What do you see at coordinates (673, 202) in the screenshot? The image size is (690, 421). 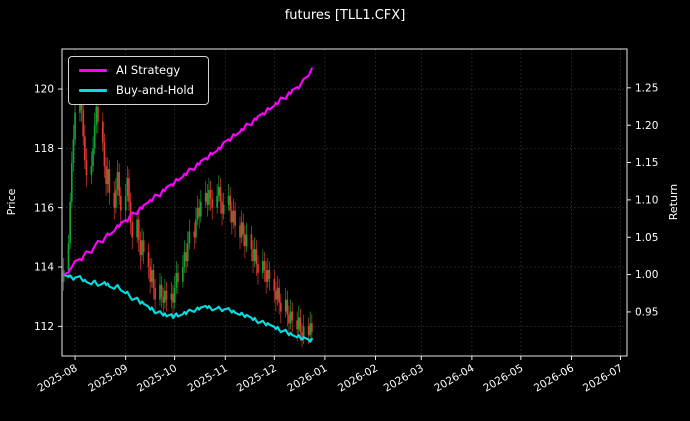 I see `y-axis-label-right: Return` at bounding box center [673, 202].